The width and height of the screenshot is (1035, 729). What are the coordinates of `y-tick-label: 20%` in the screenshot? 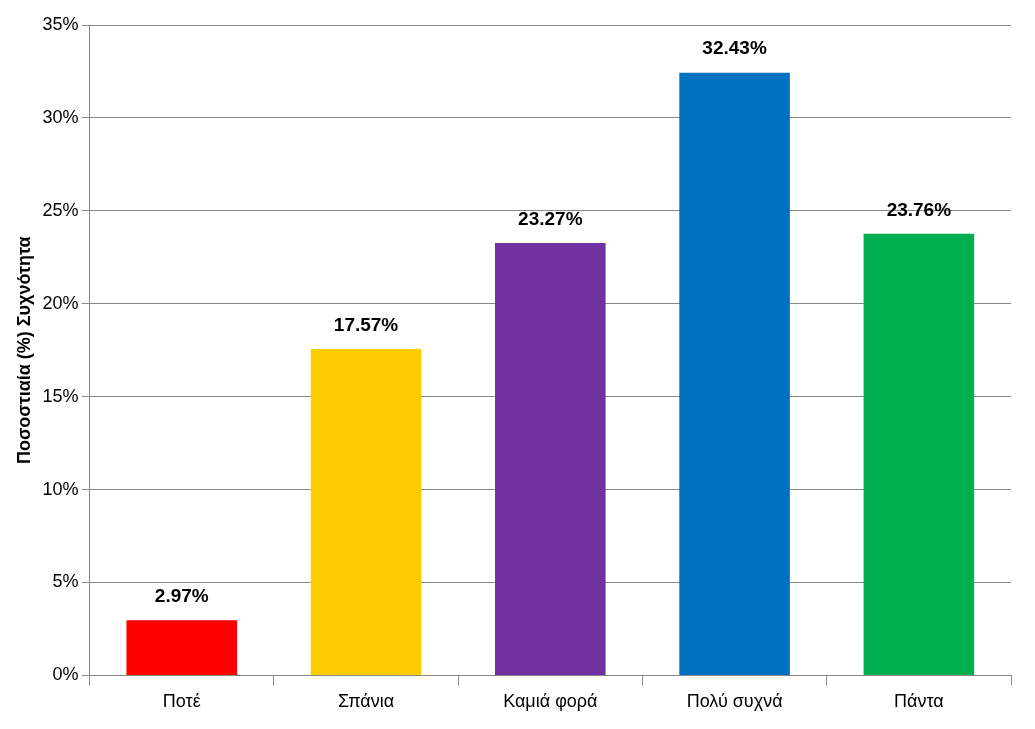 It's located at (60, 302).